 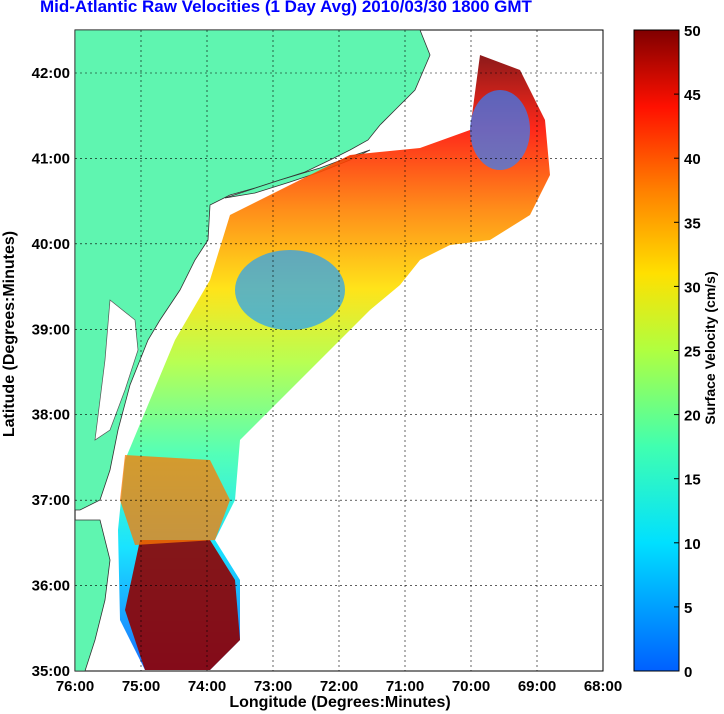 What do you see at coordinates (692, 480) in the screenshot?
I see `colorbar-tick-label: 15` at bounding box center [692, 480].